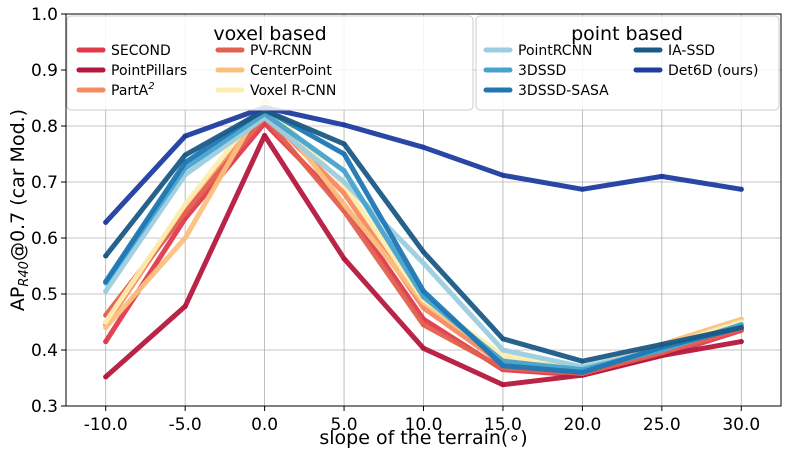  Describe the element at coordinates (44, 127) in the screenshot. I see `y-tick-label: 0.8` at that location.